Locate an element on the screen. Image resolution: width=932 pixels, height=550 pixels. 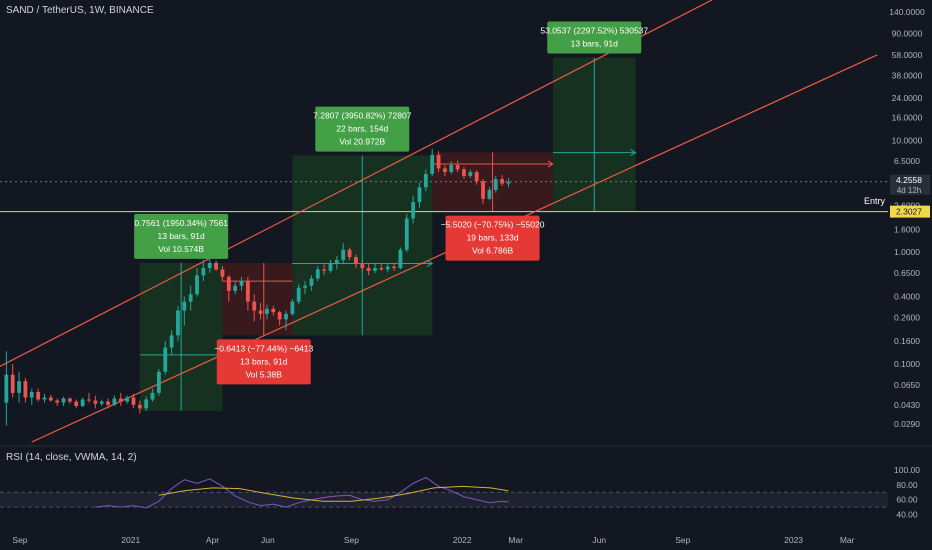
price-tick-label: 0.1600 is located at coordinates (907, 341).